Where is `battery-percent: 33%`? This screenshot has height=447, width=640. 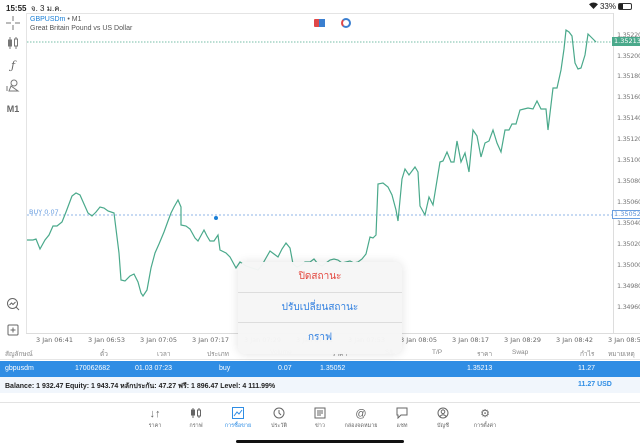 battery-percent: 33% is located at coordinates (607, 6).